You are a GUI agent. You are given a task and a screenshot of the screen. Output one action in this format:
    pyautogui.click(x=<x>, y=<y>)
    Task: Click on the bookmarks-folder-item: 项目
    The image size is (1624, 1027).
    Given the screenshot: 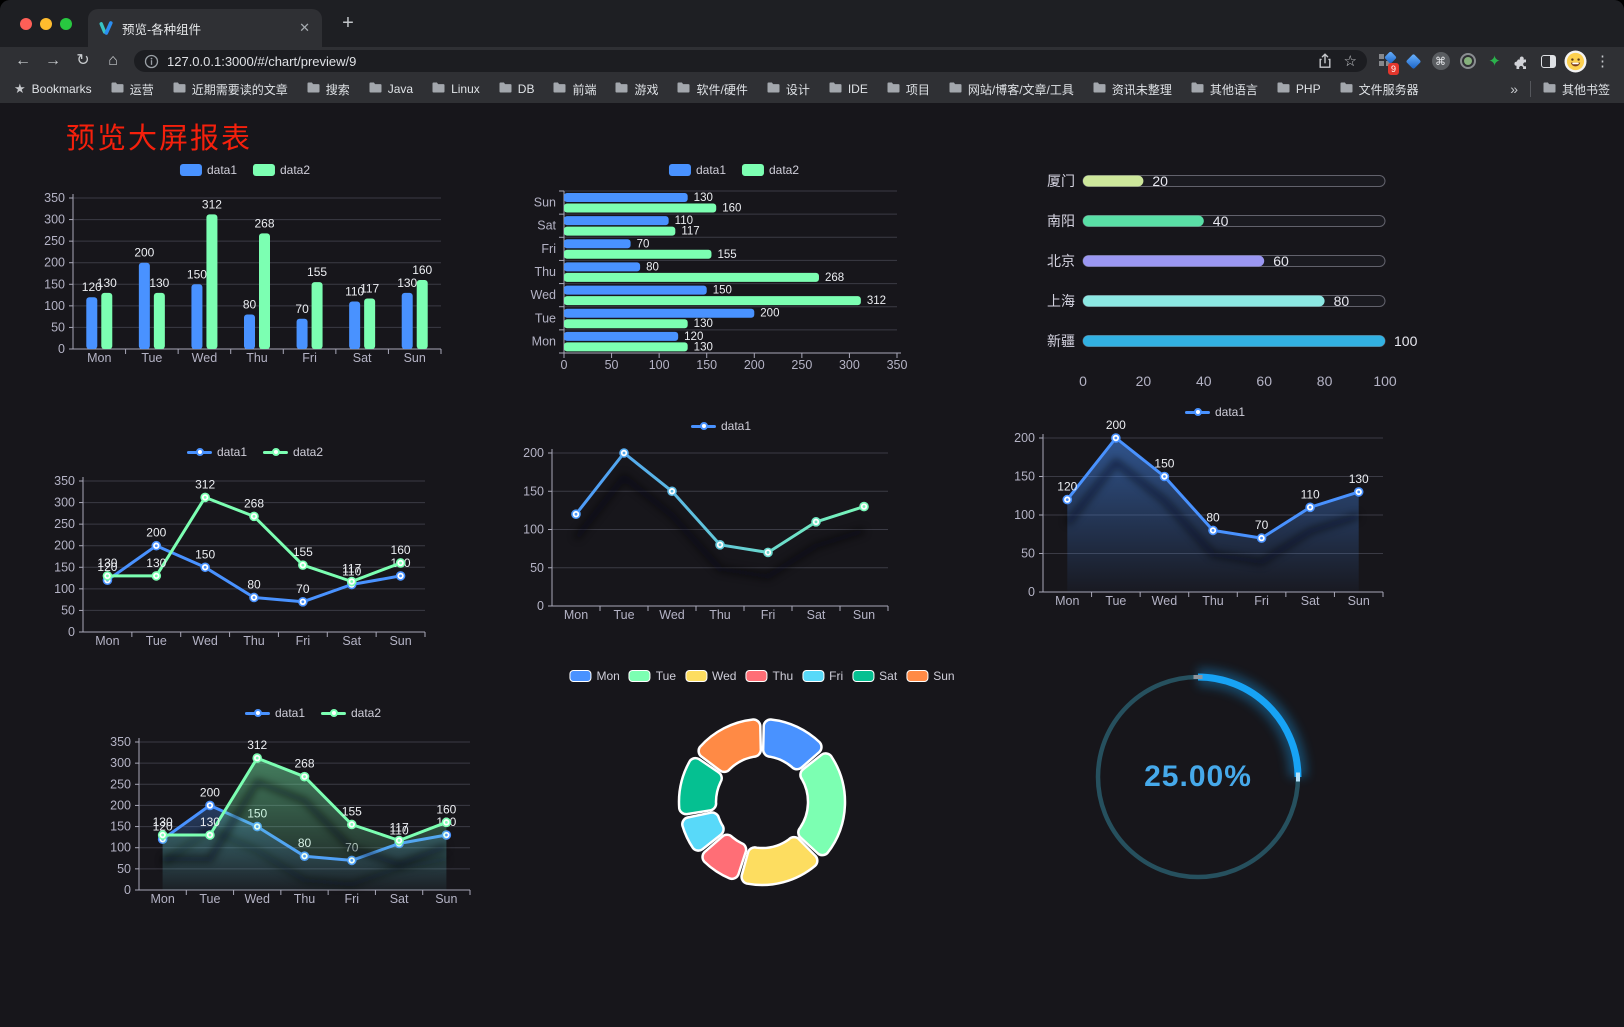 What is the action you would take?
    pyautogui.click(x=908, y=89)
    